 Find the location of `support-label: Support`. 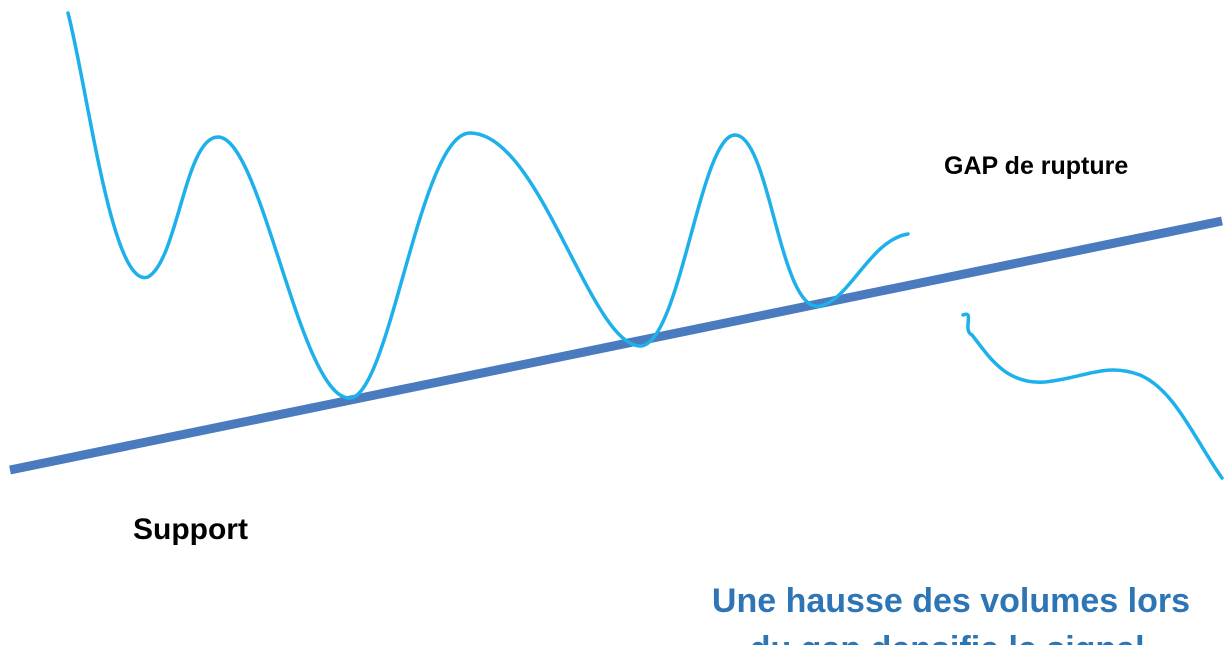

support-label: Support is located at coordinates (190, 529).